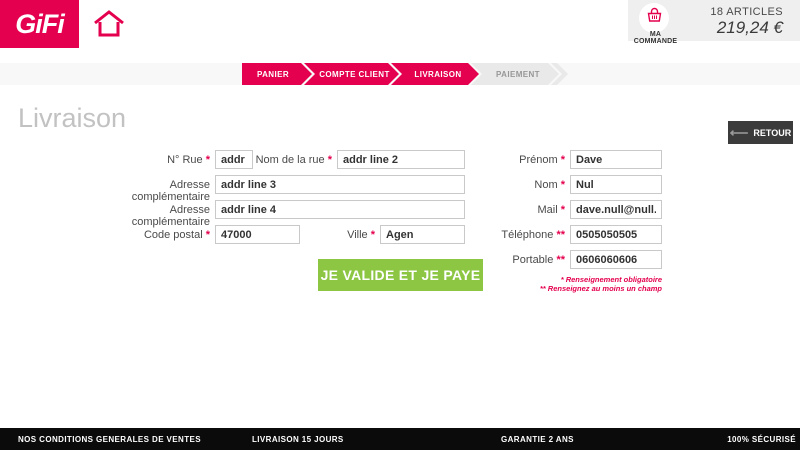  I want to click on mobile-label: Portable **, so click(538, 260).